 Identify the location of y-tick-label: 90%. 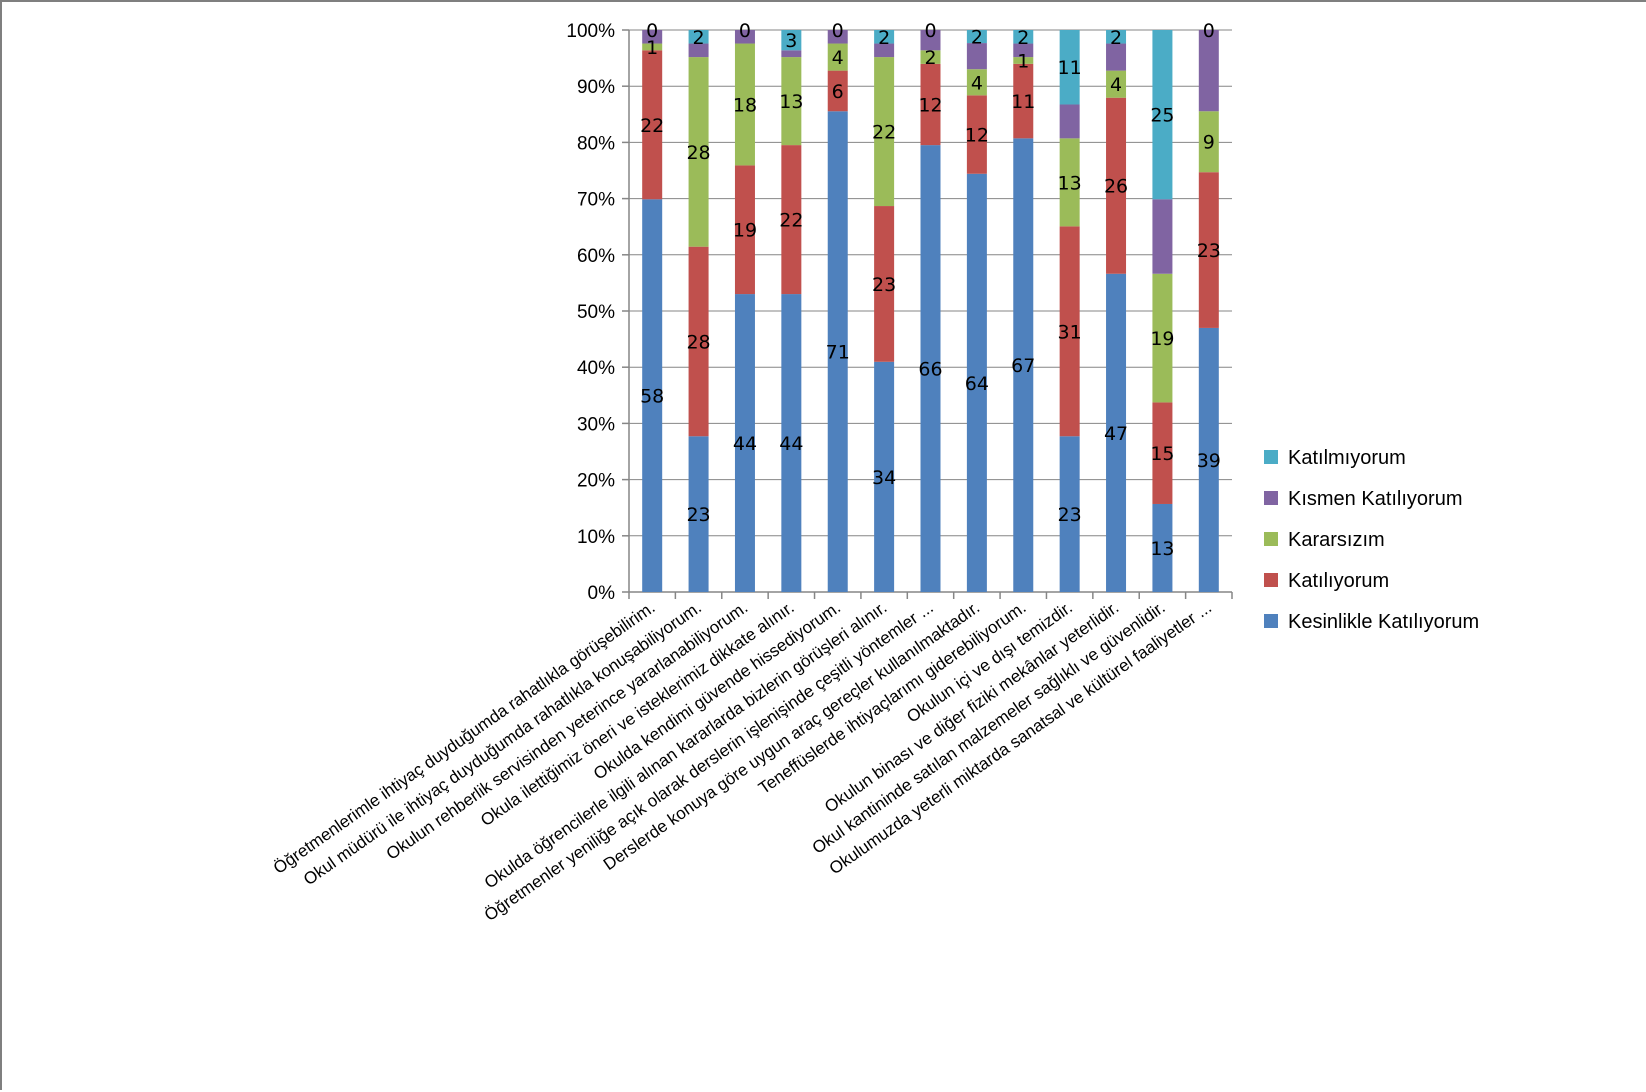
(596, 87).